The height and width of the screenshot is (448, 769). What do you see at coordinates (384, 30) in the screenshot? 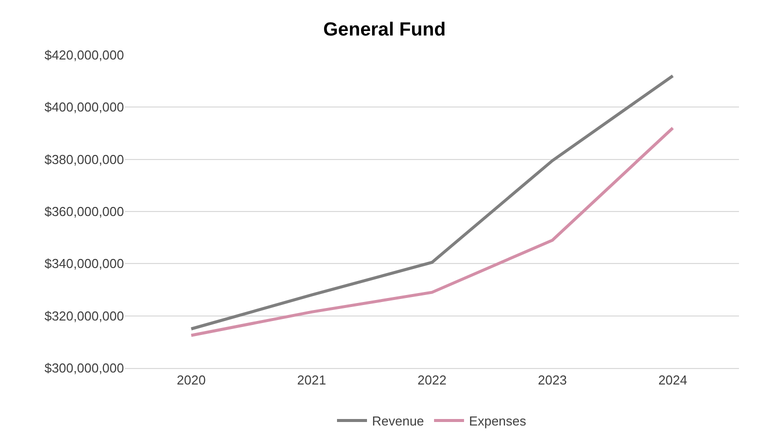
I see `chart-title: General Fund` at bounding box center [384, 30].